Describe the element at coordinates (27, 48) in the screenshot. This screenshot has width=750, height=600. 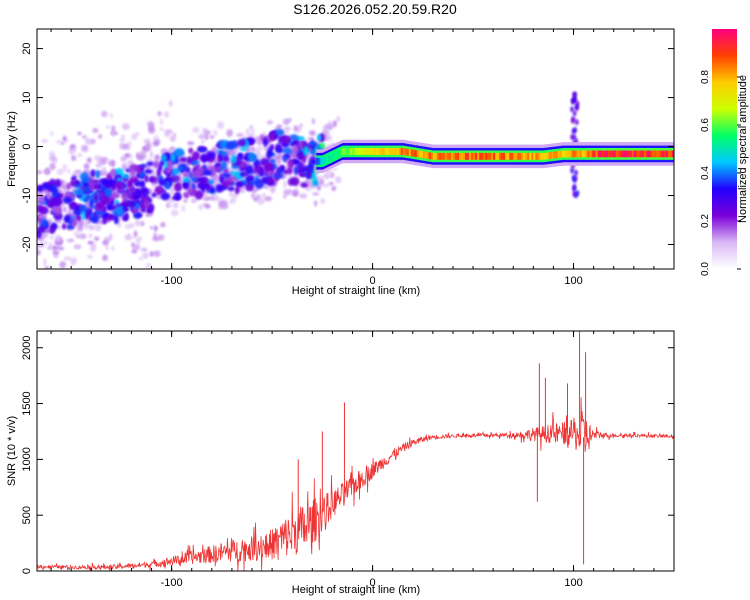
I see `y-tick-label: 20` at that location.